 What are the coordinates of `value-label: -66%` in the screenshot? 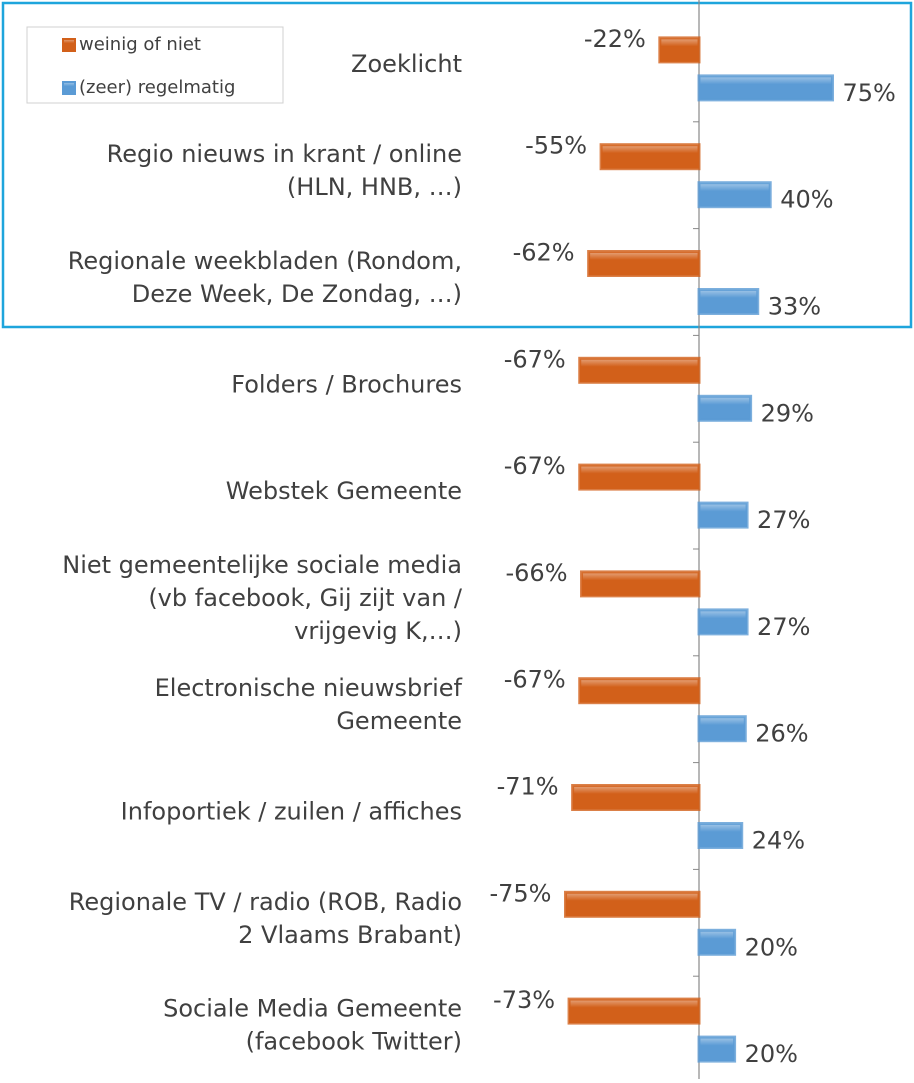 It's located at (537, 573).